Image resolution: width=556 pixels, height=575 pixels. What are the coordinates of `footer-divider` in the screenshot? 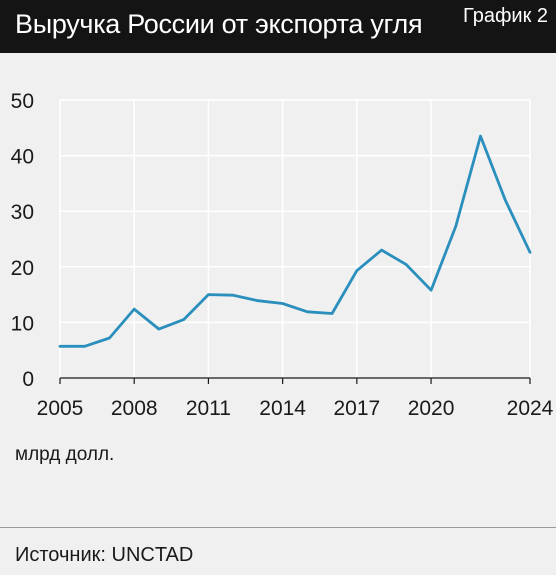 It's located at (278, 527).